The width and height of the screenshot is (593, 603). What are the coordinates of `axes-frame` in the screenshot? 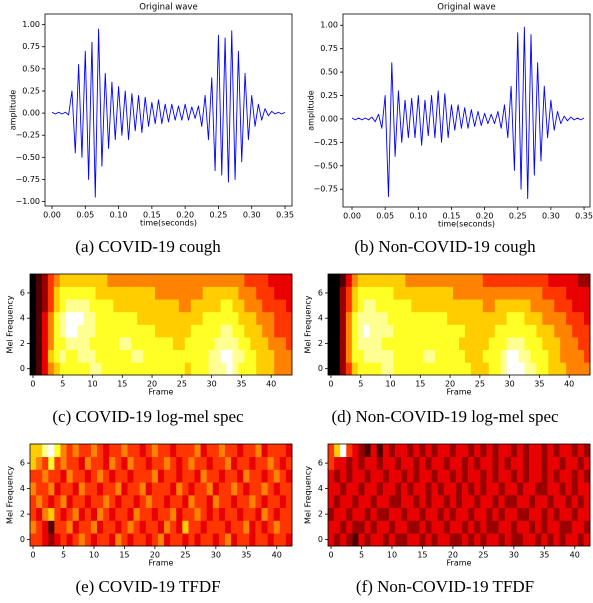 It's located at (161, 495).